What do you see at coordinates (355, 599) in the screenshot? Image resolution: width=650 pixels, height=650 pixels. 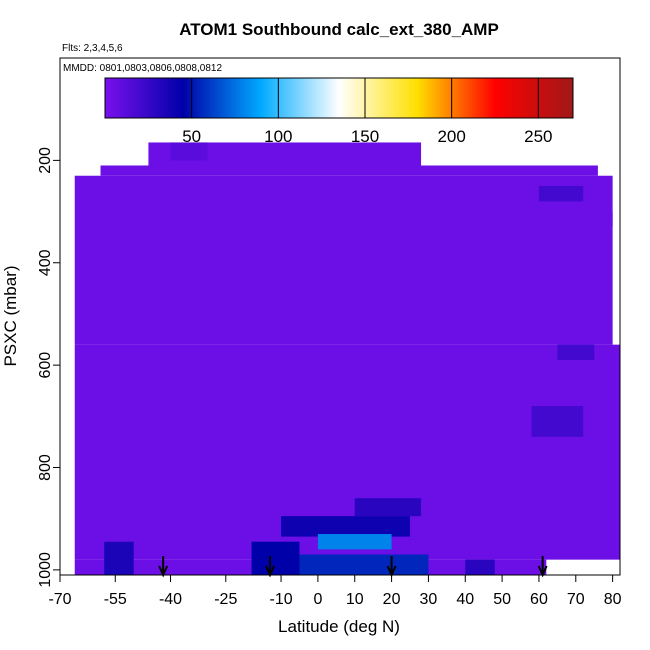 I see `x-tick-label: 10` at bounding box center [355, 599].